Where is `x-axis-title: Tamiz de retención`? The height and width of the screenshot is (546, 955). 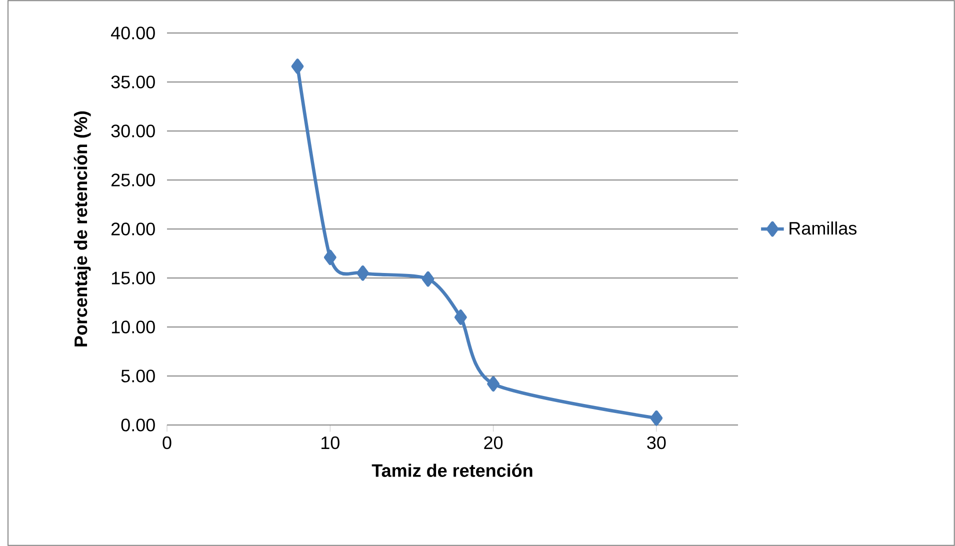 x-axis-title: Tamiz de retención is located at coordinates (452, 470).